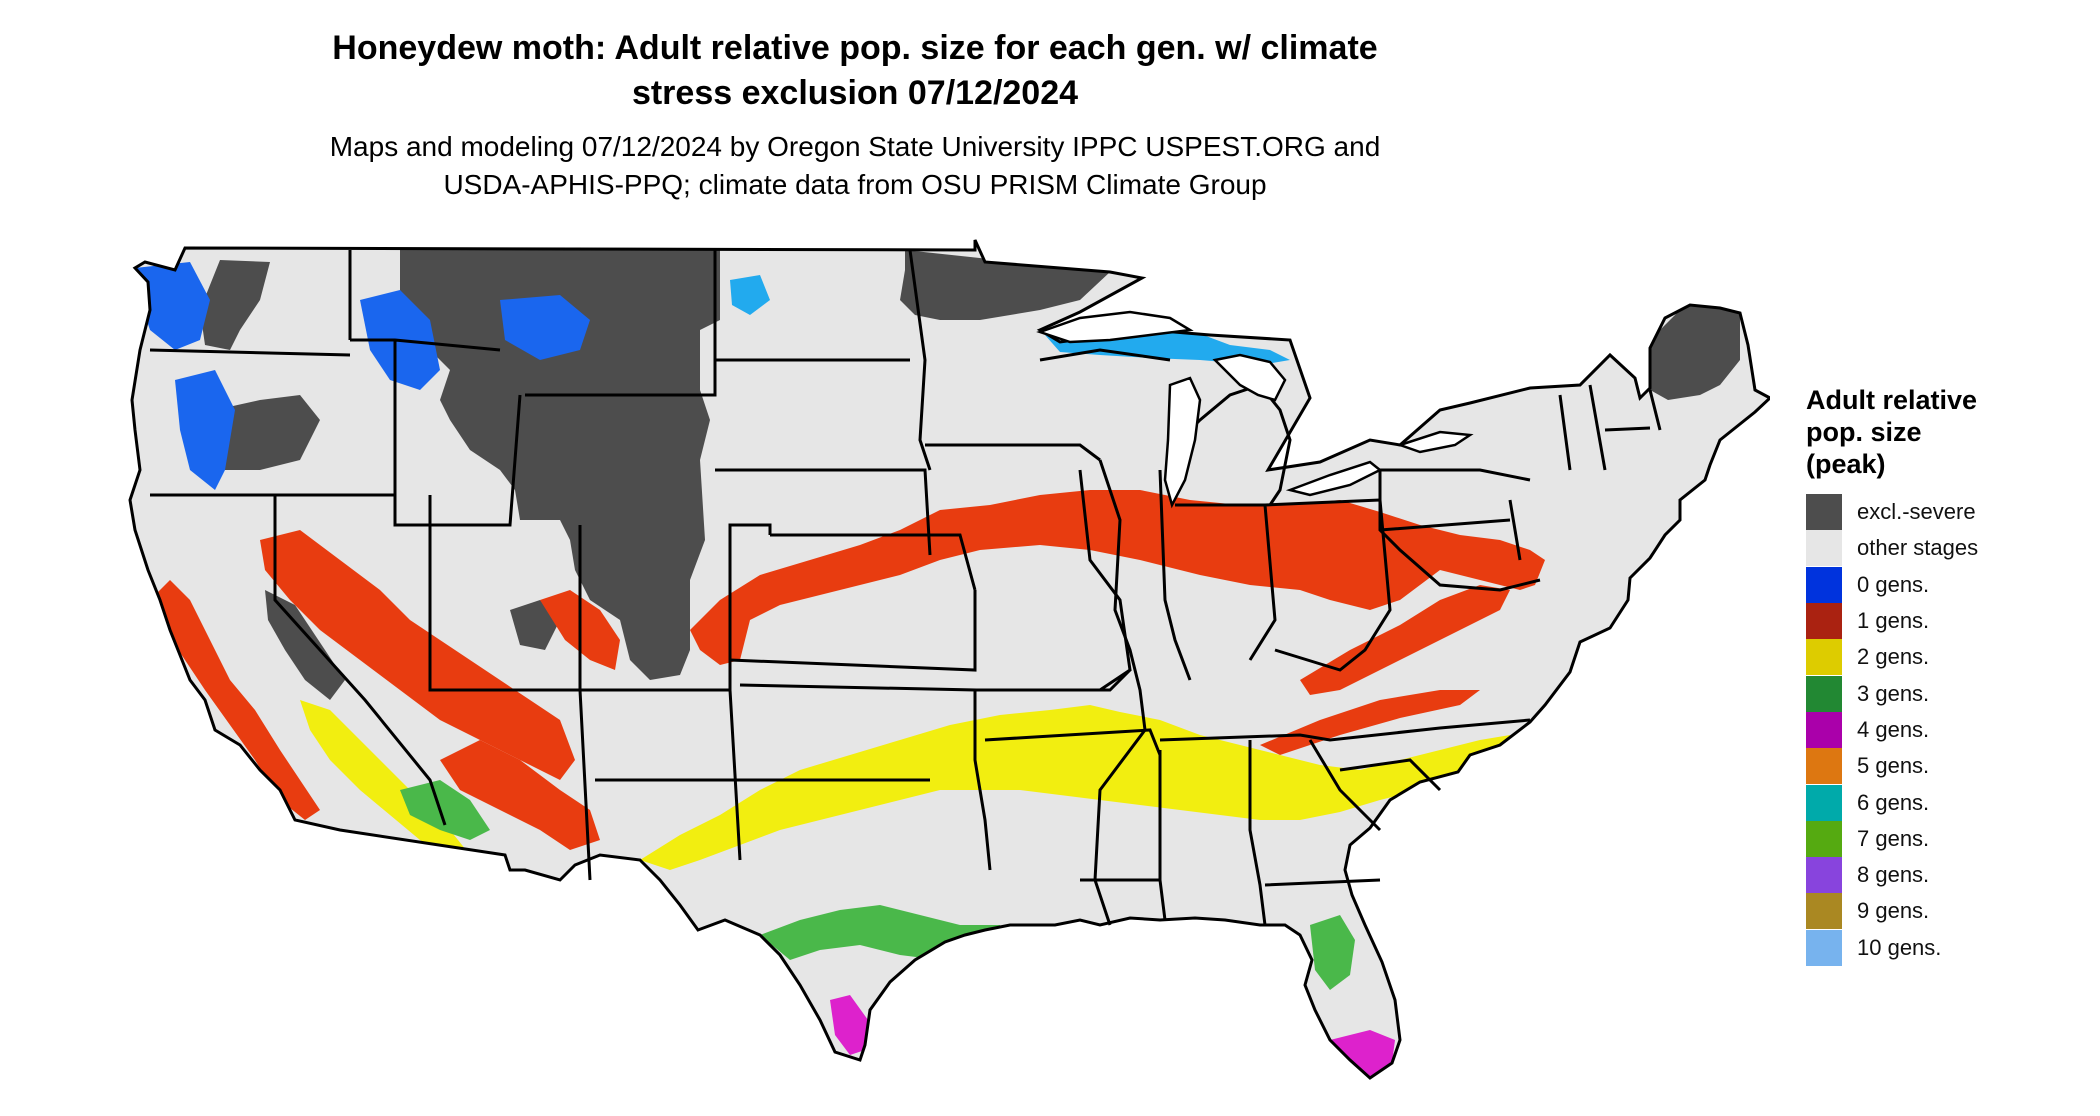 This screenshot has width=2100, height=1116. What do you see at coordinates (205, 430) in the screenshot?
I see `zero-gen-zone-oregon-coast` at bounding box center [205, 430].